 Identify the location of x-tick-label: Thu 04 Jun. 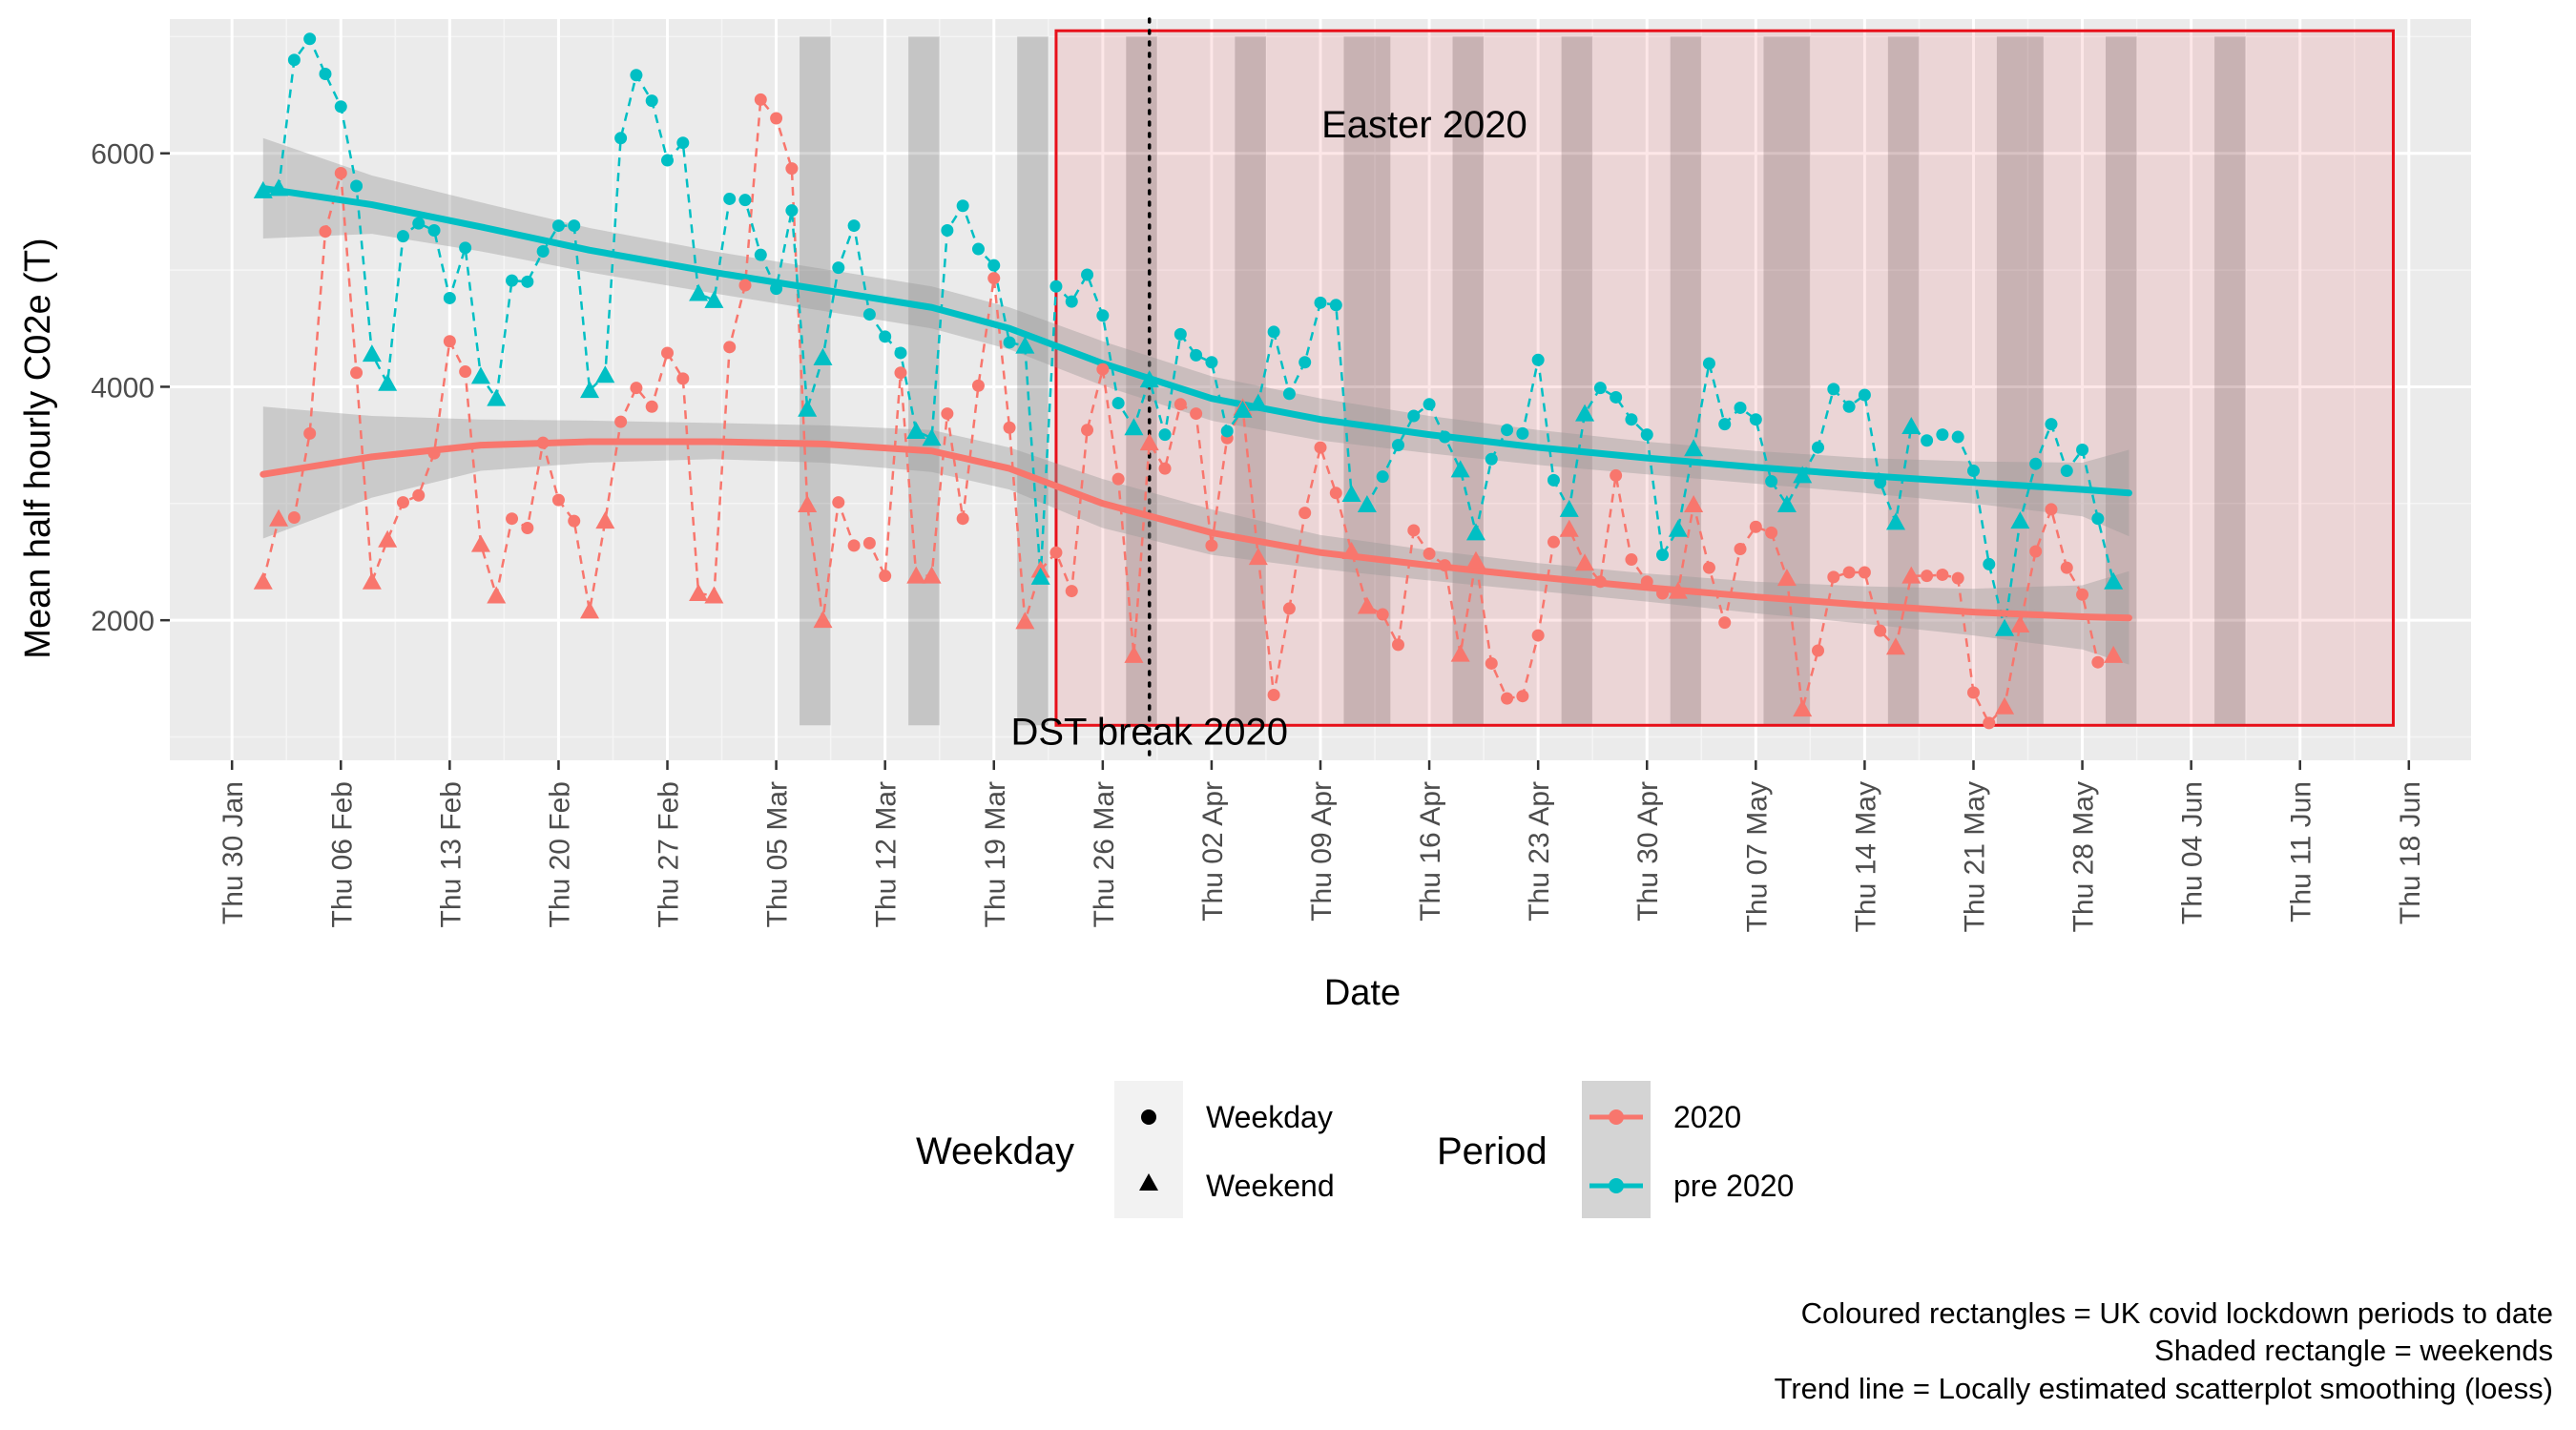
(2193, 852).